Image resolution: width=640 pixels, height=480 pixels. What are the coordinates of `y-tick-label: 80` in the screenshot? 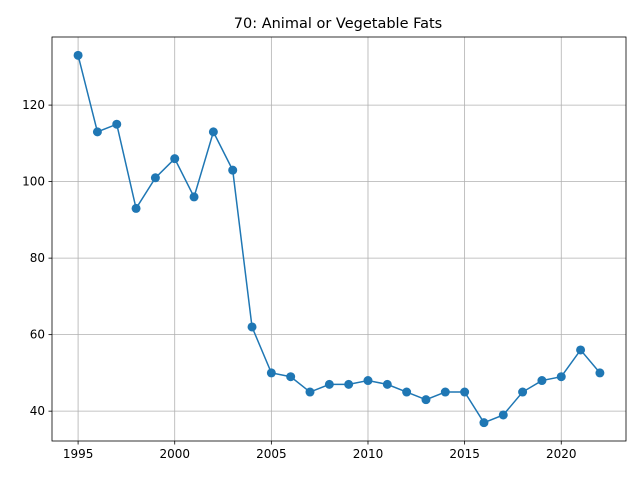 It's located at (37, 258).